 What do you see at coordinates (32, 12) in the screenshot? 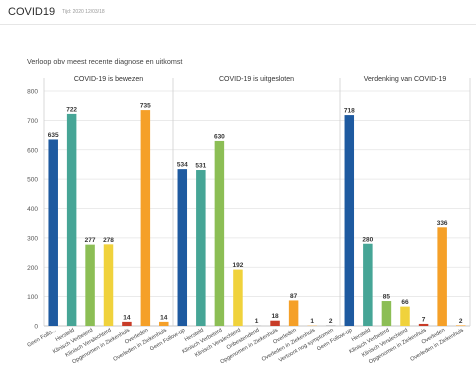
I see `page-title: COVID19` at bounding box center [32, 12].